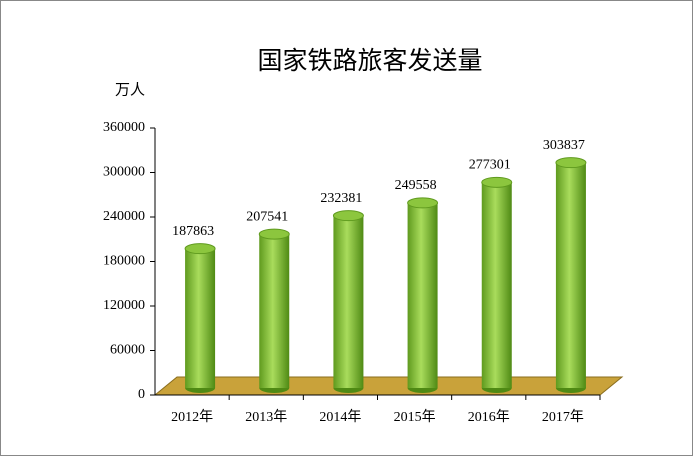 This screenshot has height=457, width=694. Describe the element at coordinates (267, 216) in the screenshot. I see `data-label: 207541` at that location.